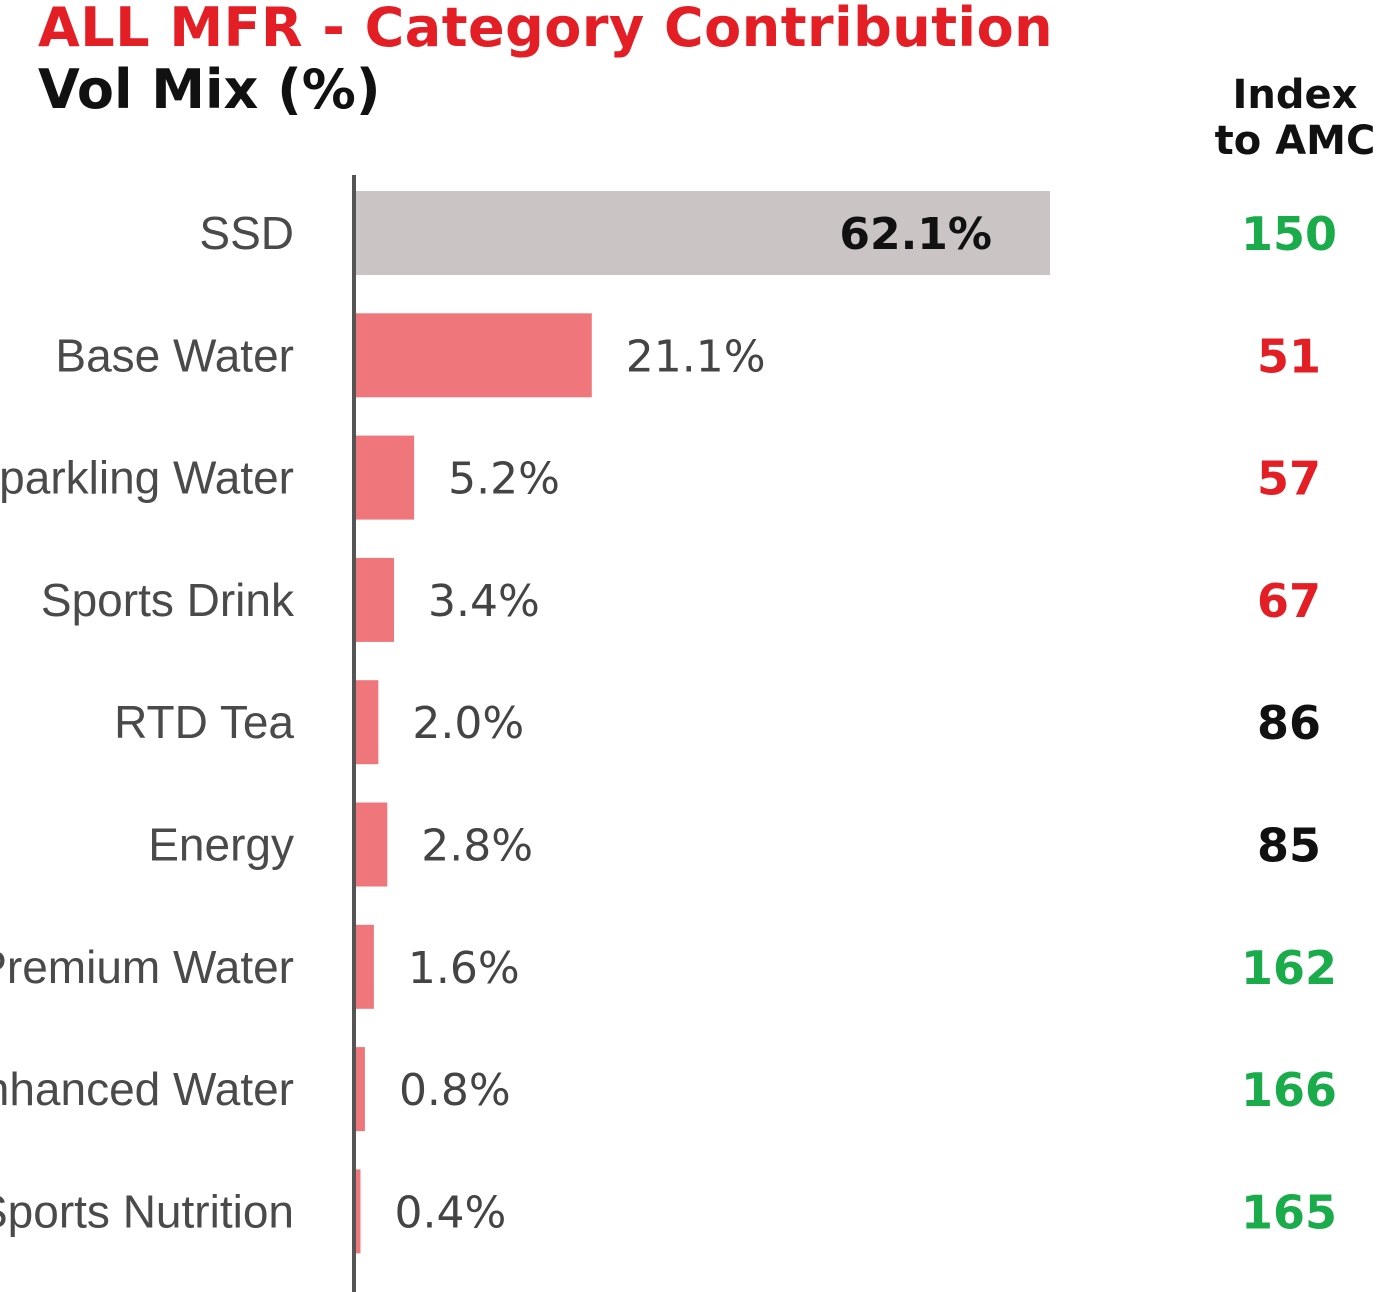  What do you see at coordinates (1289, 479) in the screenshot?
I see `index-value: 57` at bounding box center [1289, 479].